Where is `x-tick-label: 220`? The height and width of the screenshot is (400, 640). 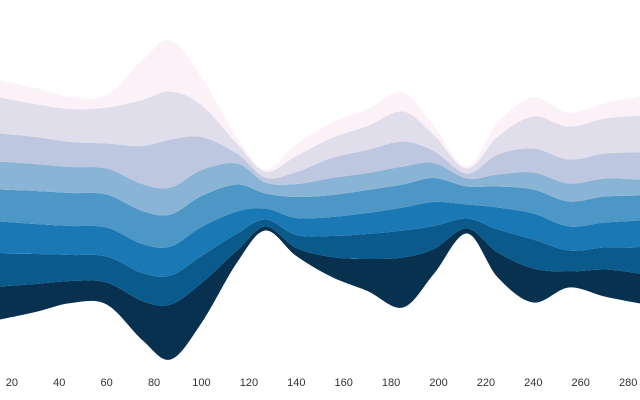
x-tick-label: 220 is located at coordinates (486, 383).